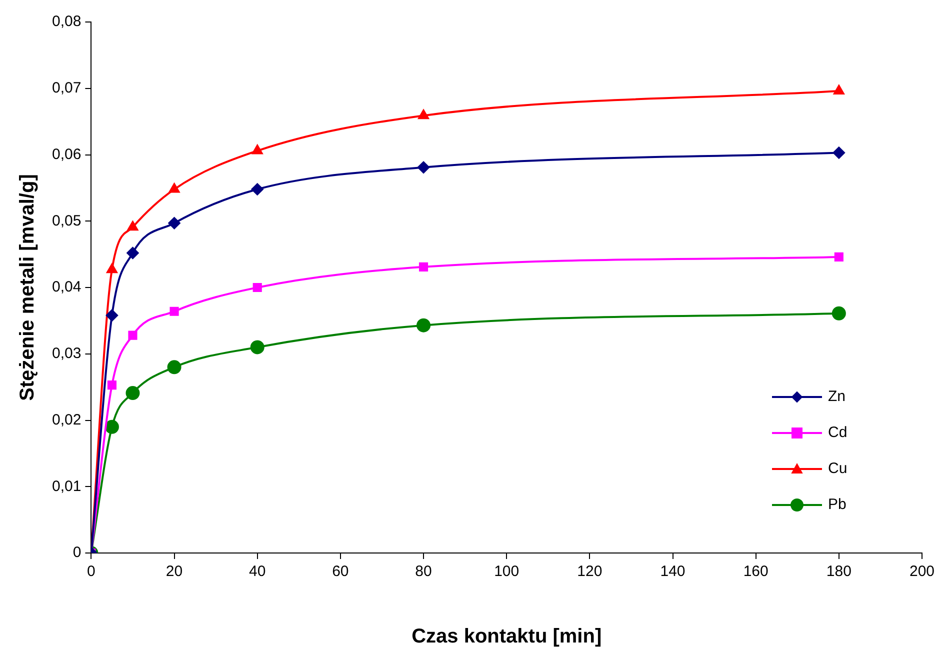 The height and width of the screenshot is (665, 950). What do you see at coordinates (755, 571) in the screenshot?
I see `x-tick-label: 160` at bounding box center [755, 571].